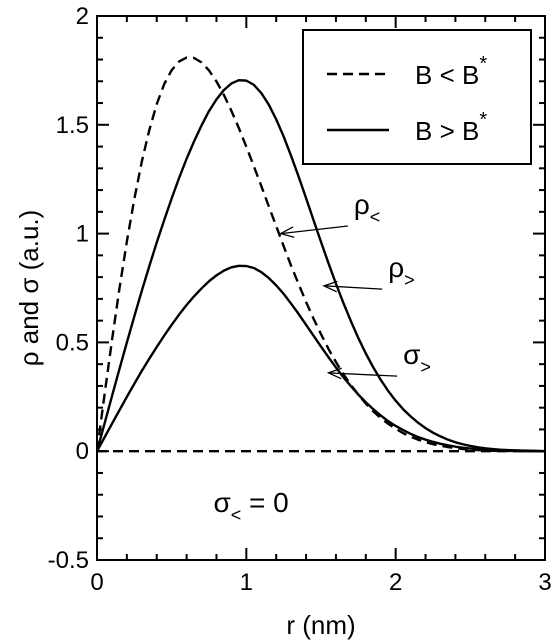  I want to click on x-axis-label: r (nm), so click(320, 625).